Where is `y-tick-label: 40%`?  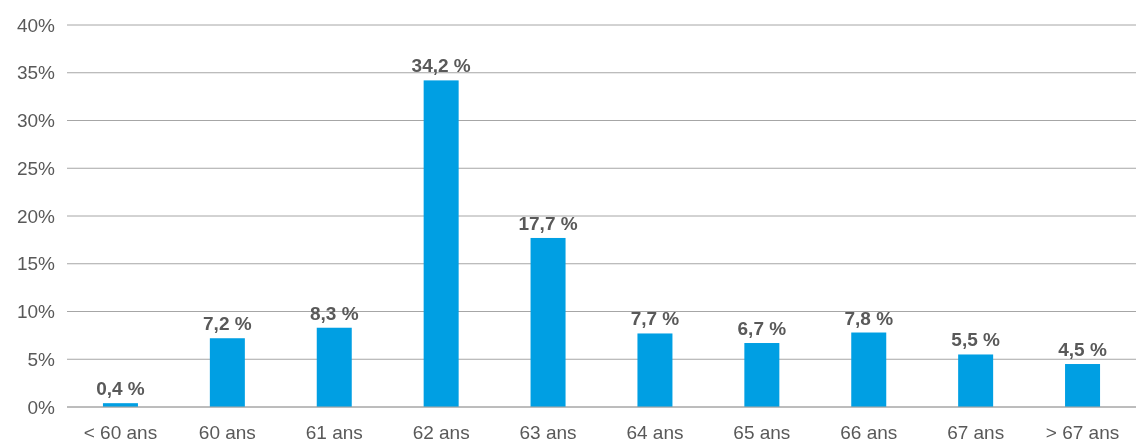 y-tick-label: 40% is located at coordinates (36, 25).